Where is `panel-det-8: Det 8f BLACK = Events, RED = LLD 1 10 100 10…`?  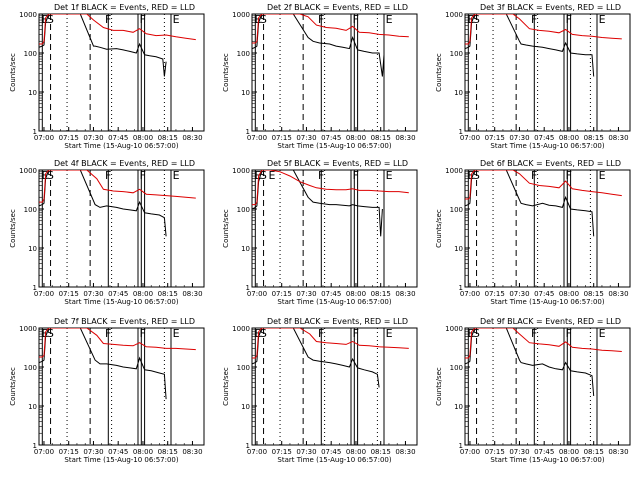
panel-det-8: Det 8f BLACK = Events, RED = LLD 1 10 100 10… is located at coordinates (320, 390).